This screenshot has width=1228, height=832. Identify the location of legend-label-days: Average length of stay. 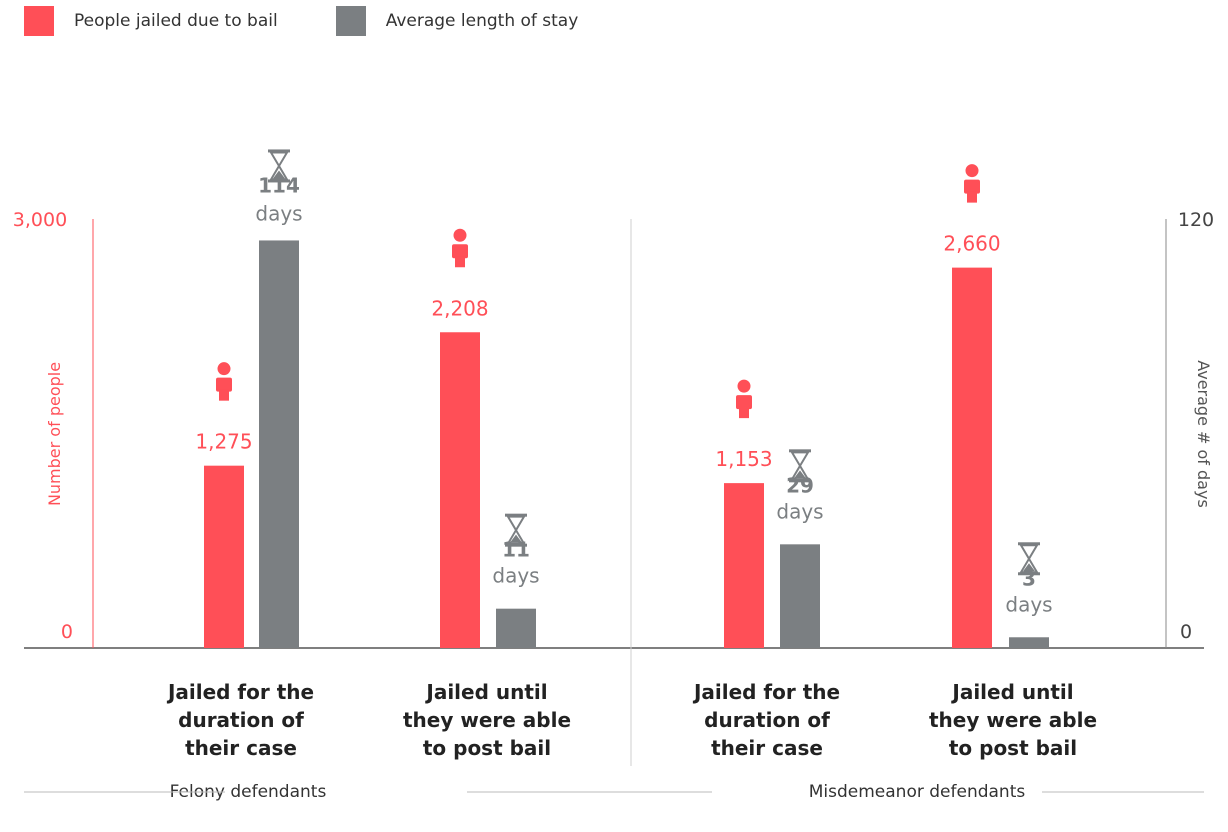
(482, 21).